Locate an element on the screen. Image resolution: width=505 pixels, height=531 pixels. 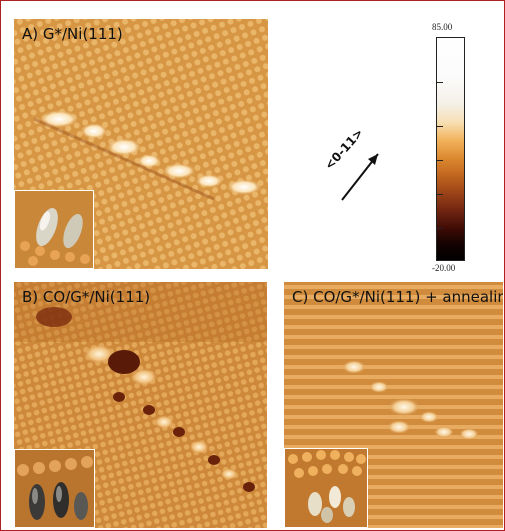
colorbar-max-label: 85.00 is located at coordinates (442, 27).